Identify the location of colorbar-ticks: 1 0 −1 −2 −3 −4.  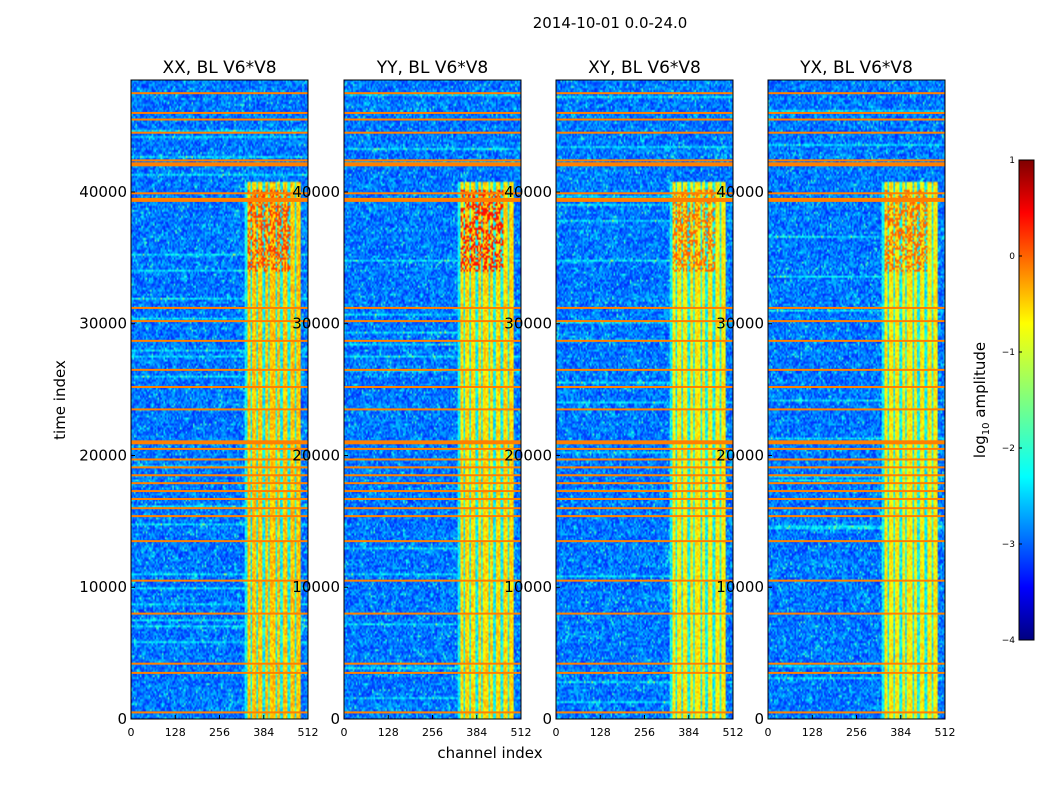
(1012, 401).